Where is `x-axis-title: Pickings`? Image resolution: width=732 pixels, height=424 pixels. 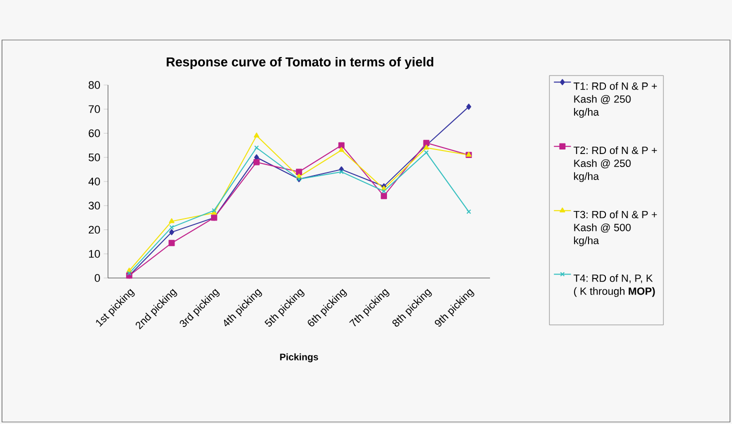 x-axis-title: Pickings is located at coordinates (299, 357).